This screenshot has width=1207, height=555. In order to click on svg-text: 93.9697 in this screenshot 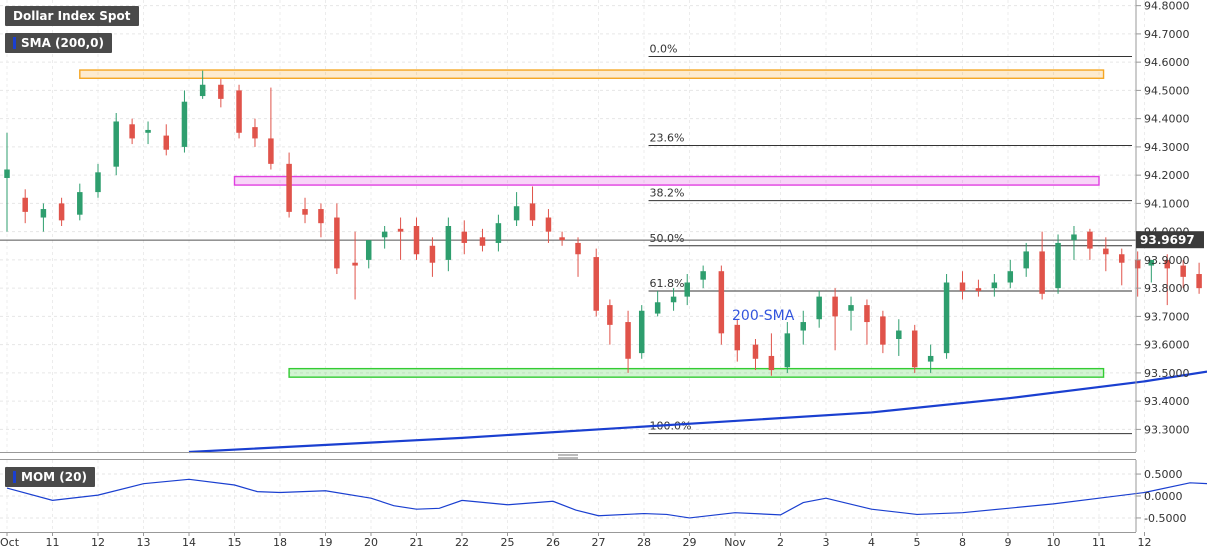, I will do `click(1167, 240)`.